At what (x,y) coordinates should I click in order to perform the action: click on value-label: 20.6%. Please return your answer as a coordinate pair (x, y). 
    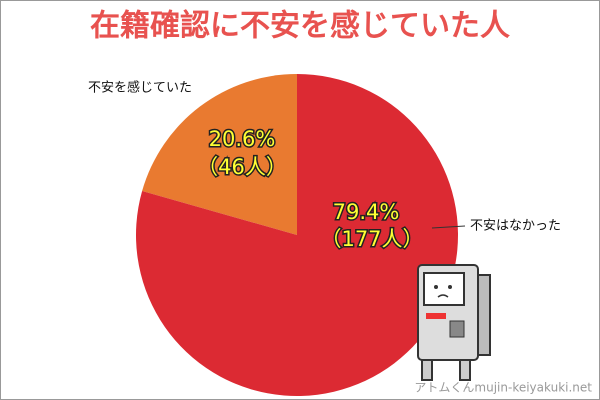
    Looking at the image, I should click on (242, 139).